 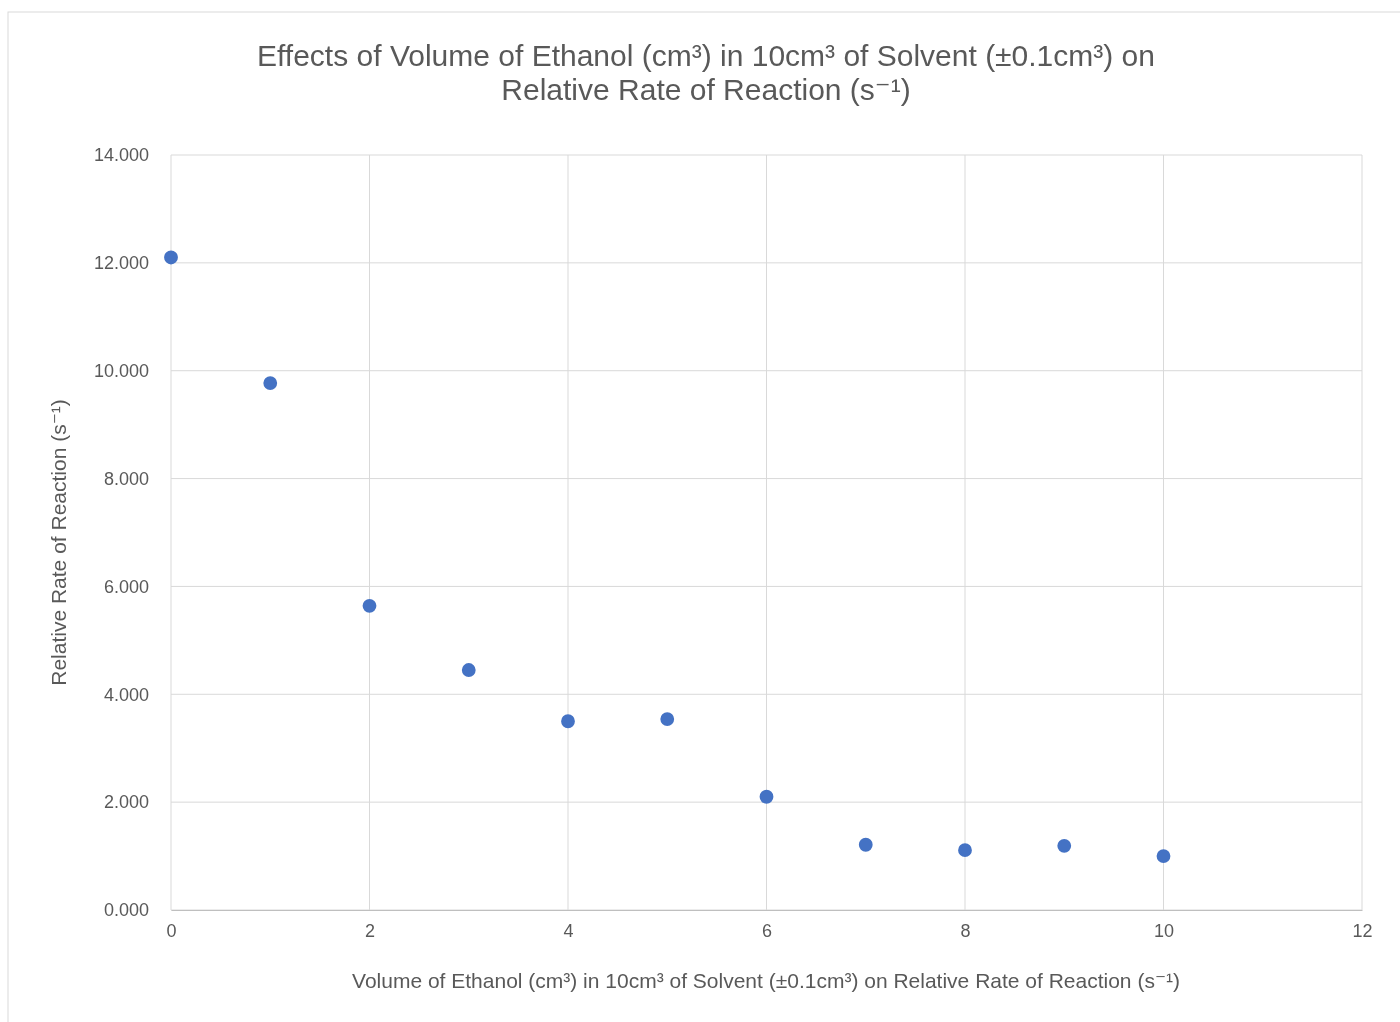 I want to click on y-tick-label: 6.000, so click(x=126, y=586).